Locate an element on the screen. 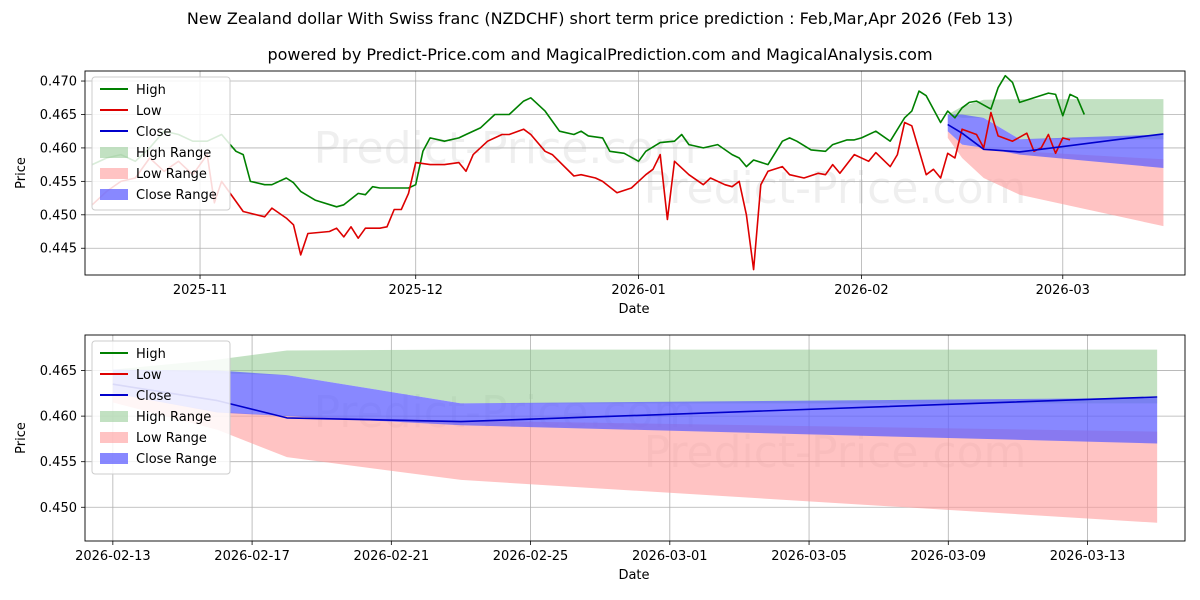 This screenshot has width=1200, height=600. y-tick-label: 0.470 is located at coordinates (58, 82).